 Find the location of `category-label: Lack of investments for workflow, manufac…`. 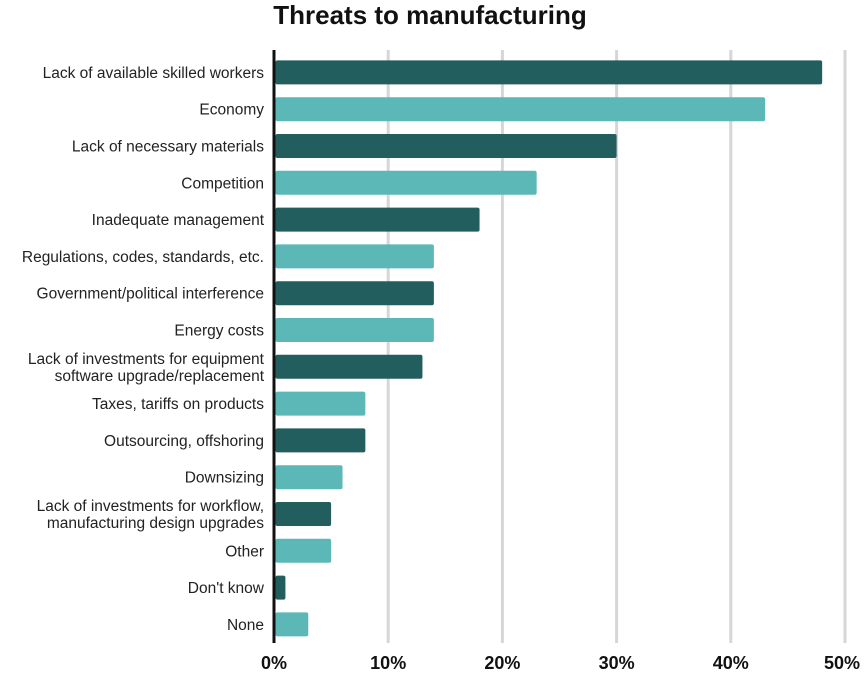

category-label: Lack of investments for workflow, manufac… is located at coordinates (151, 515).